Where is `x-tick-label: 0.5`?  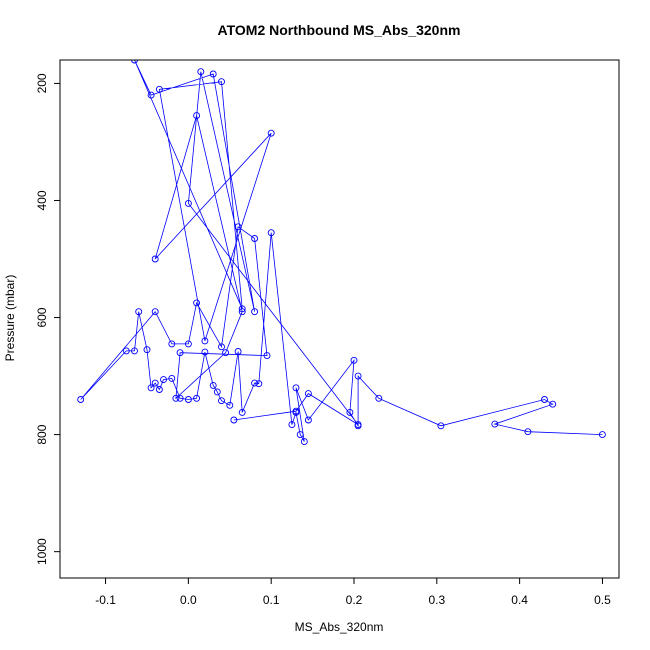
x-tick-label: 0.5 is located at coordinates (602, 600).